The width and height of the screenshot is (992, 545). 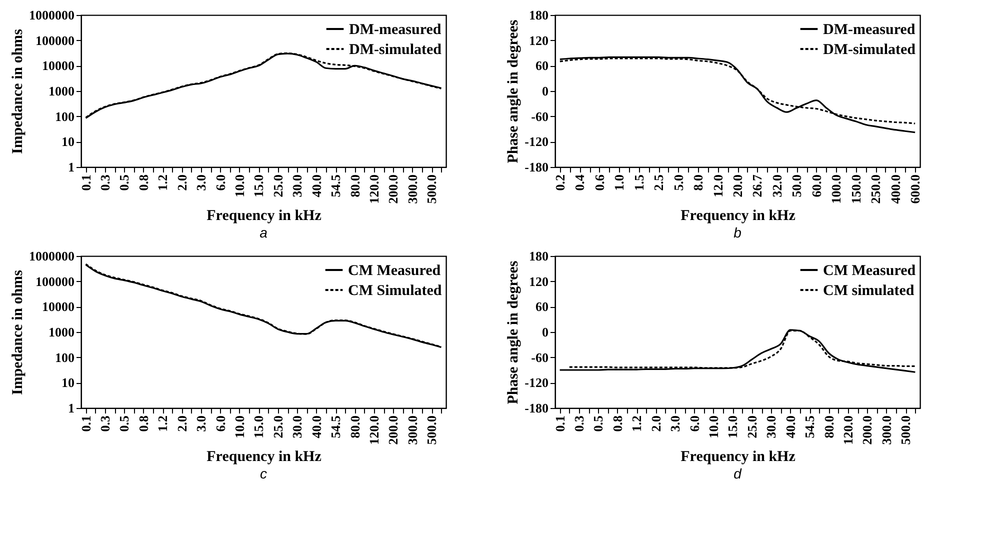 I want to click on legend-label: CM simulated, so click(x=869, y=291).